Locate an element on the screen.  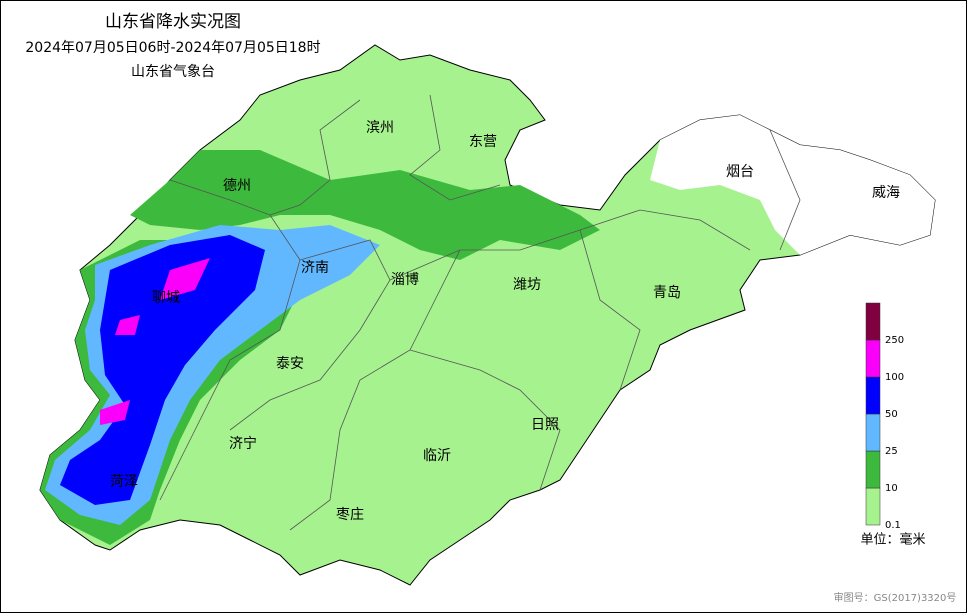
city-label: 东营 is located at coordinates (483, 142).